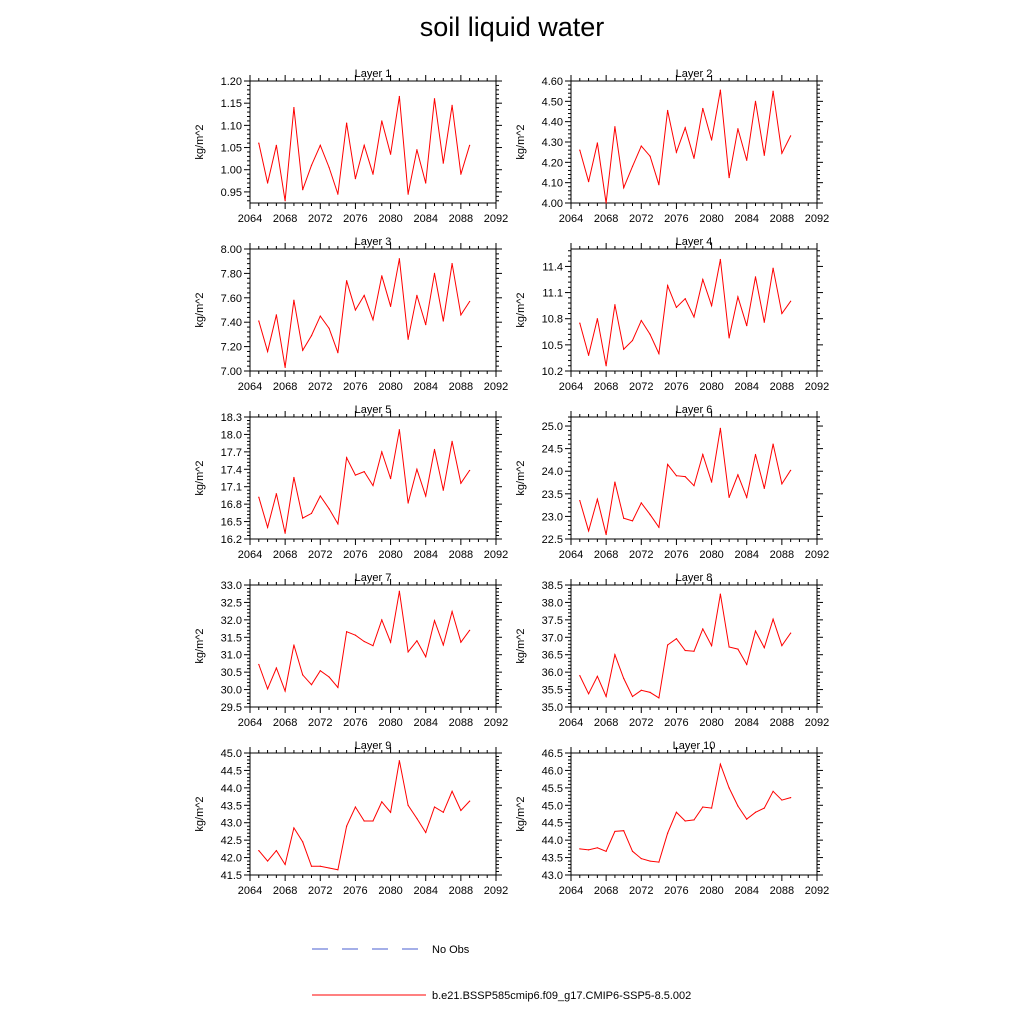  What do you see at coordinates (552, 495) in the screenshot?
I see `y-tick-label: 23.5` at bounding box center [552, 495].